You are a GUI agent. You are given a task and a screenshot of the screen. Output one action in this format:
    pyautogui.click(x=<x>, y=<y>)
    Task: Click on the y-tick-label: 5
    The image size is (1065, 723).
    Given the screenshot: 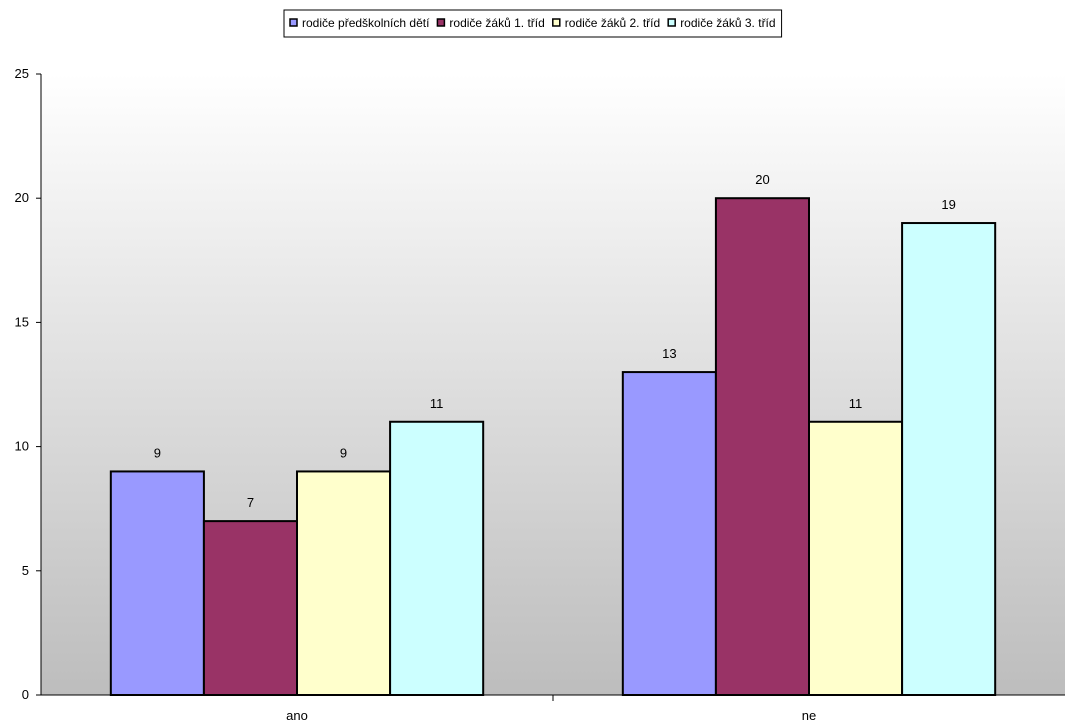 What is the action you would take?
    pyautogui.click(x=25, y=570)
    